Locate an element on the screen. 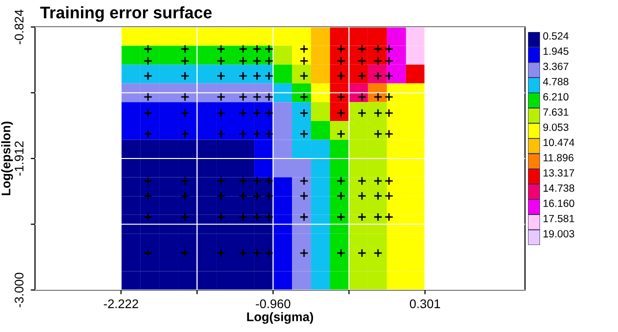 This screenshot has width=618, height=332. x-tick-label: -2.222 is located at coordinates (121, 303).